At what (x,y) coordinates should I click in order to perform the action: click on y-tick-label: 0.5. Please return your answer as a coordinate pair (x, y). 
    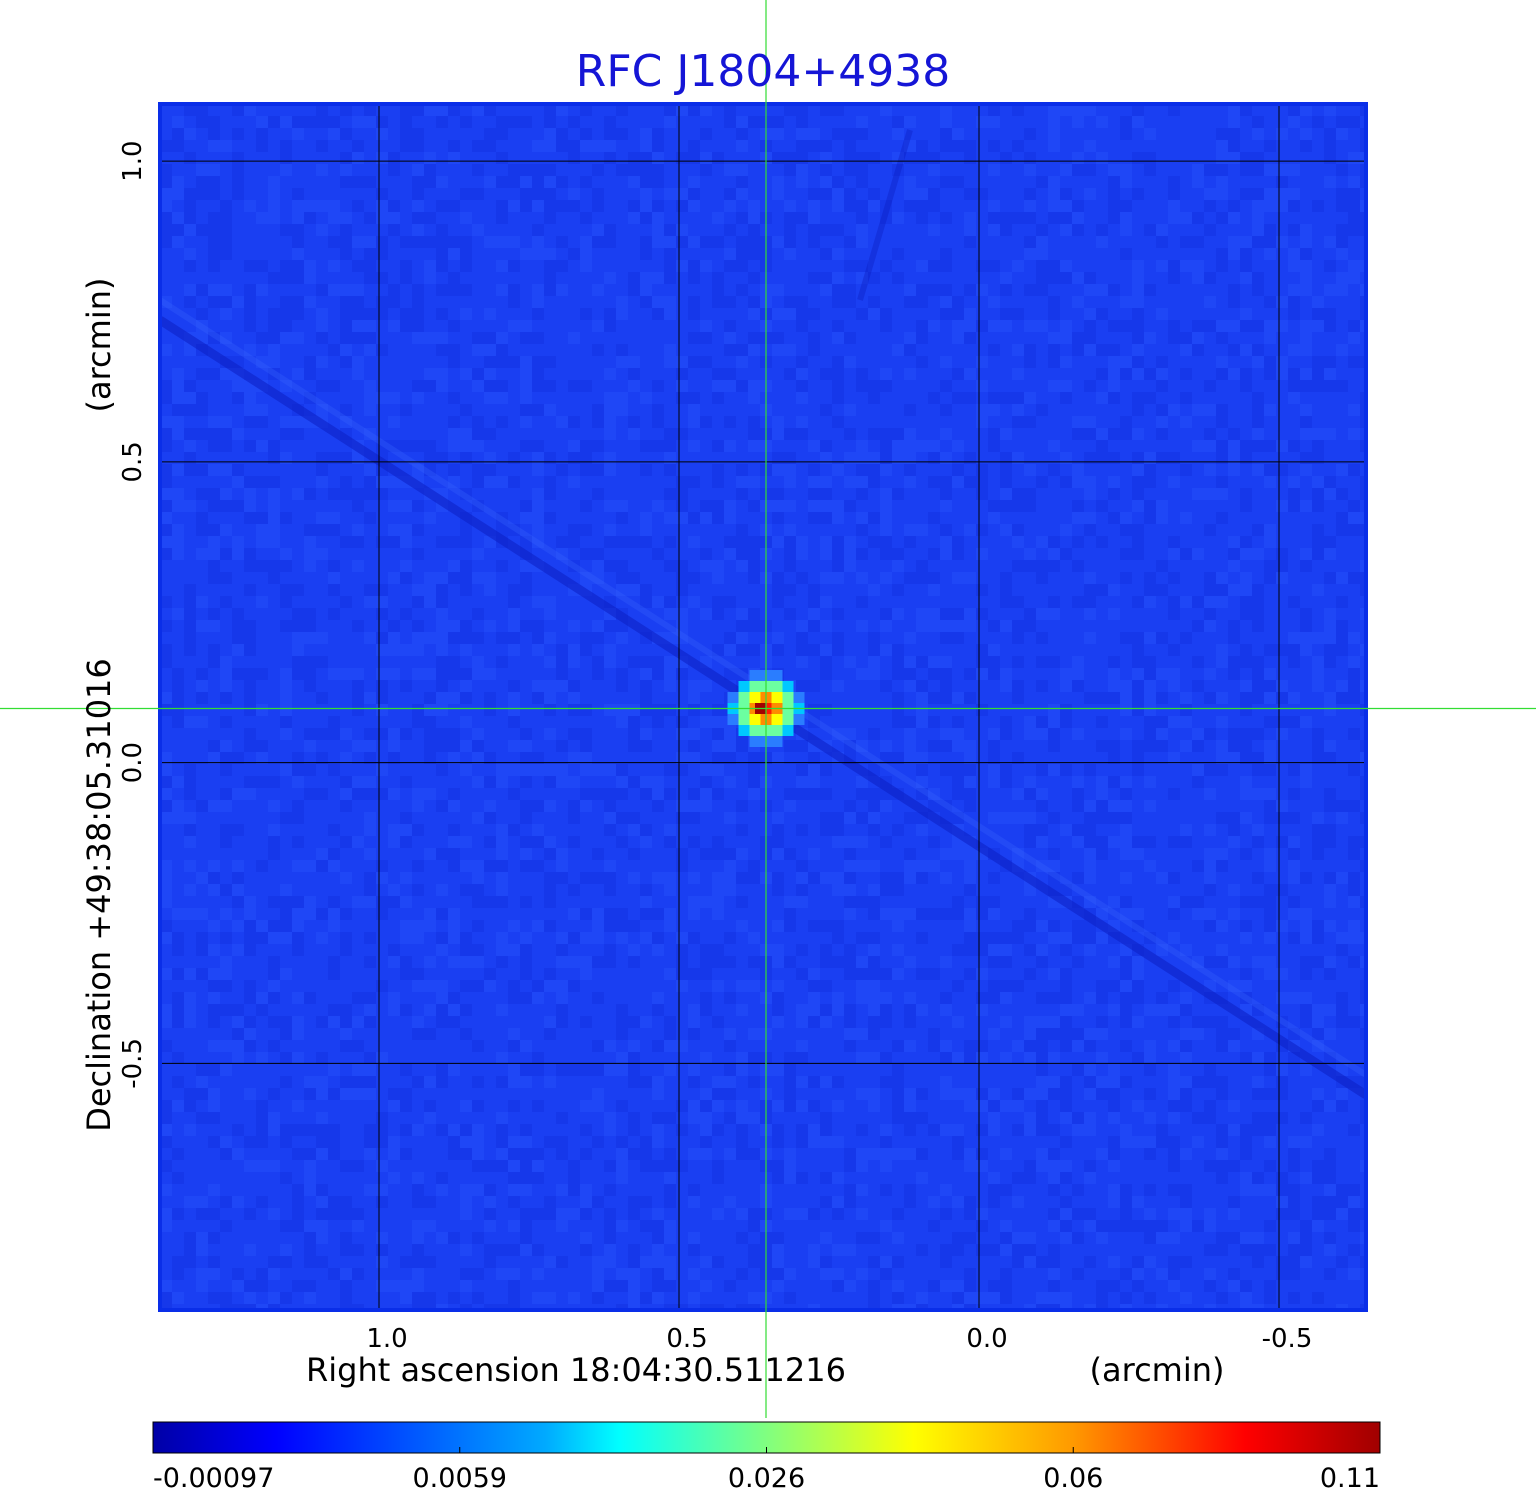
    Looking at the image, I should click on (133, 461).